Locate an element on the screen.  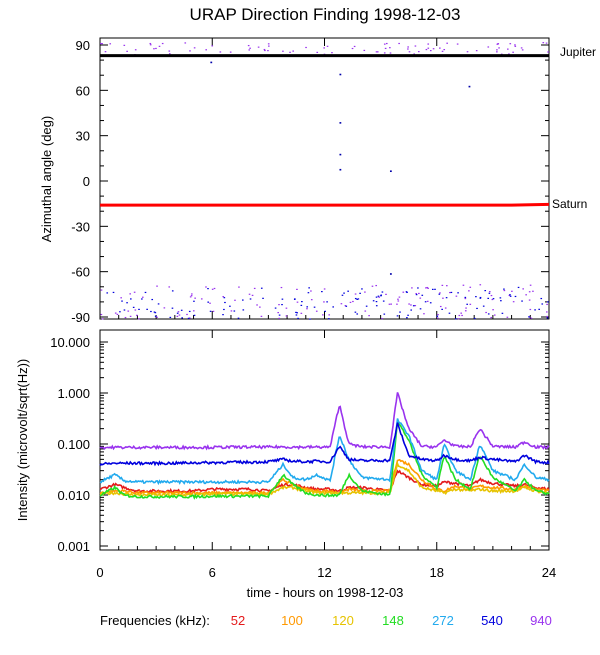
intensity-ylabel: Intensity (microvolt/sqrt(Hz)) is located at coordinates (22, 440).